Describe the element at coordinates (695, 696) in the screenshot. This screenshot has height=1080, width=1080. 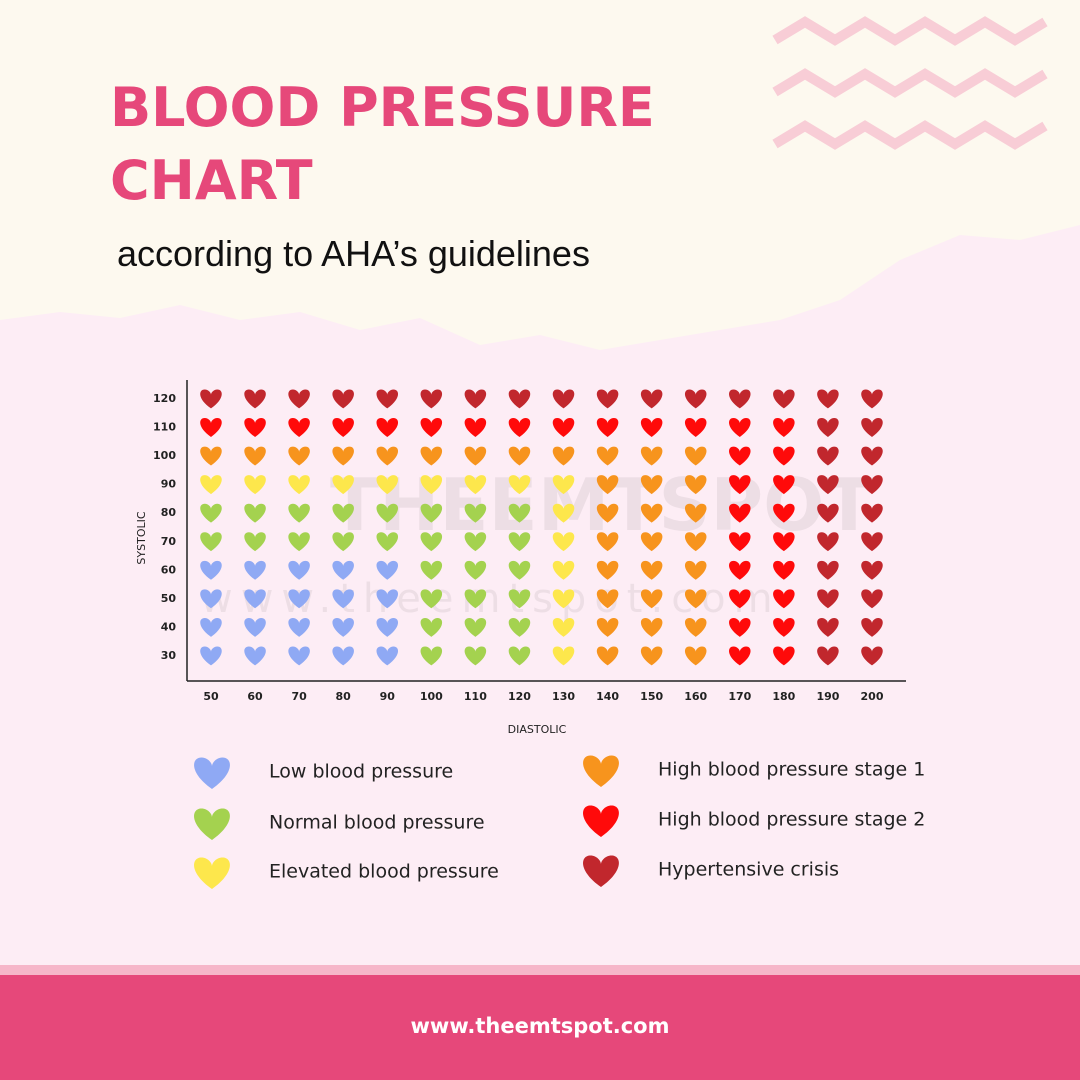
I see `x-tick-label: 160` at that location.